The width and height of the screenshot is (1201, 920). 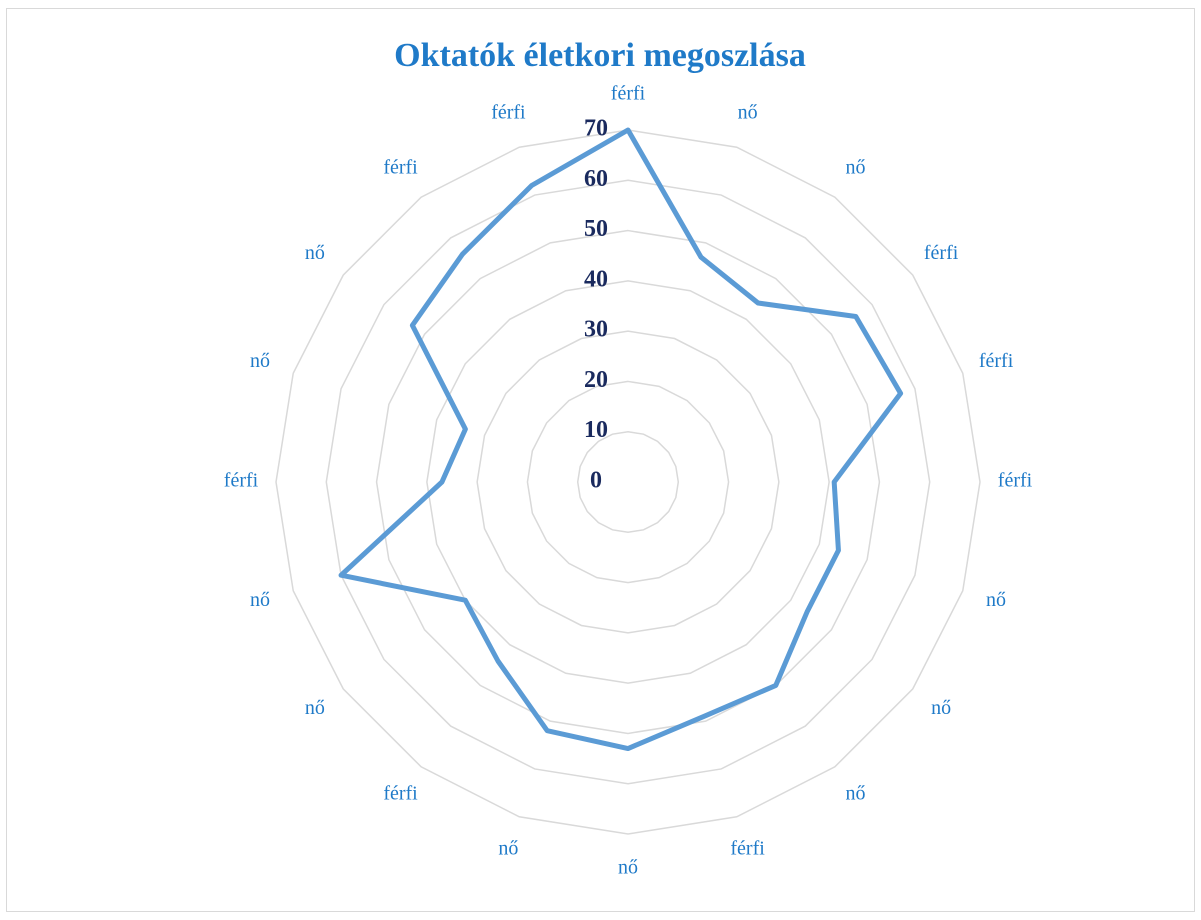 I want to click on y-tick-label: 50, so click(x=596, y=229).